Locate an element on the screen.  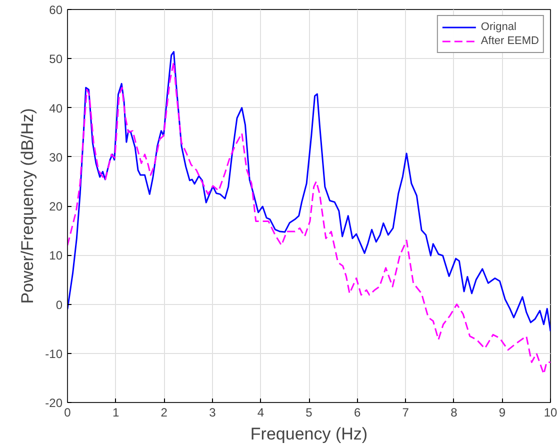
x-tick-label: 8 is located at coordinates (454, 413).